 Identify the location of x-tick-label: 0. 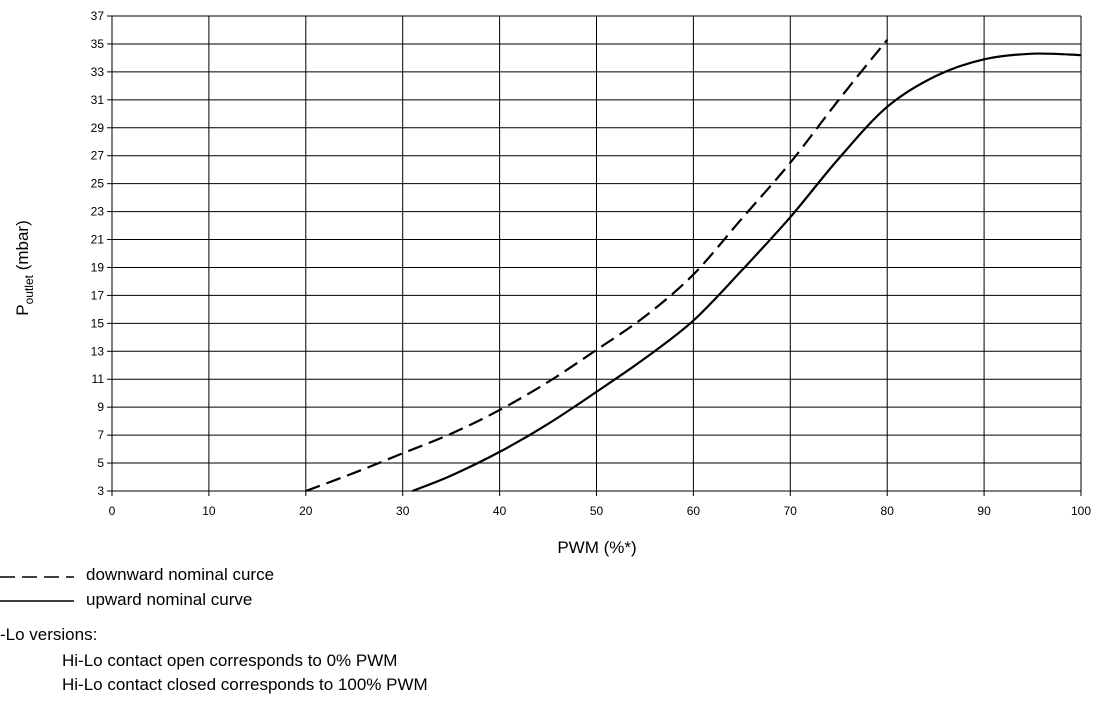
(112, 511).